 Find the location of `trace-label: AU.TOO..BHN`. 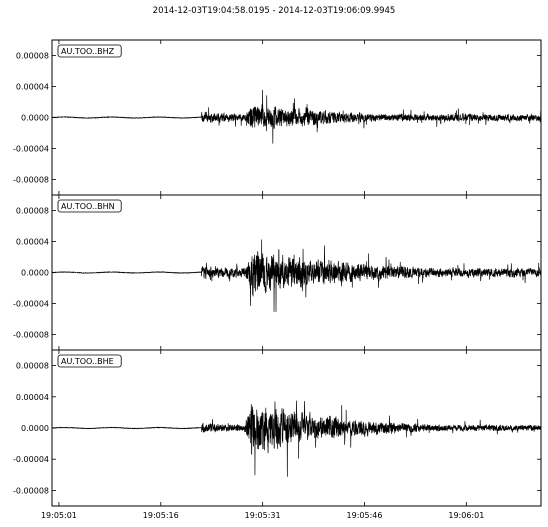

trace-label: AU.TOO..BHN is located at coordinates (88, 206).